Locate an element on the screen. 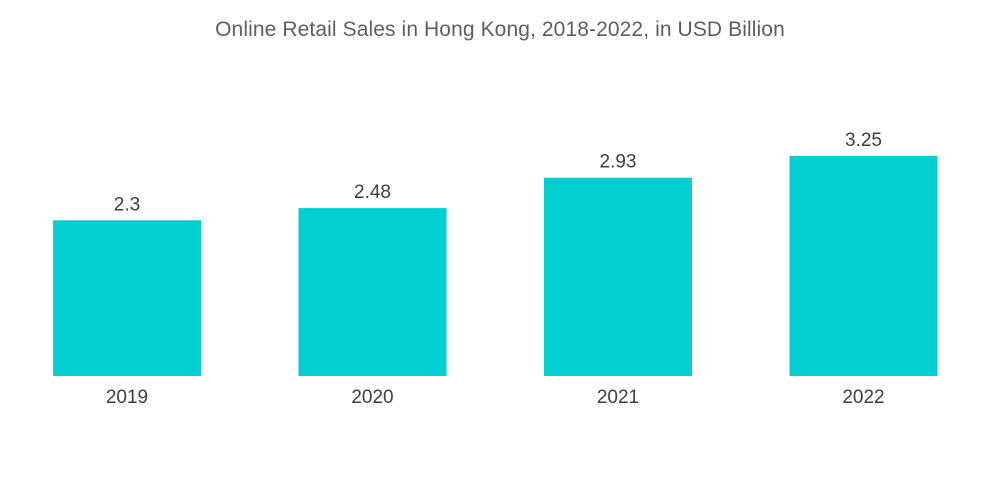  bar-value-label-2019: 2.3 is located at coordinates (127, 204).